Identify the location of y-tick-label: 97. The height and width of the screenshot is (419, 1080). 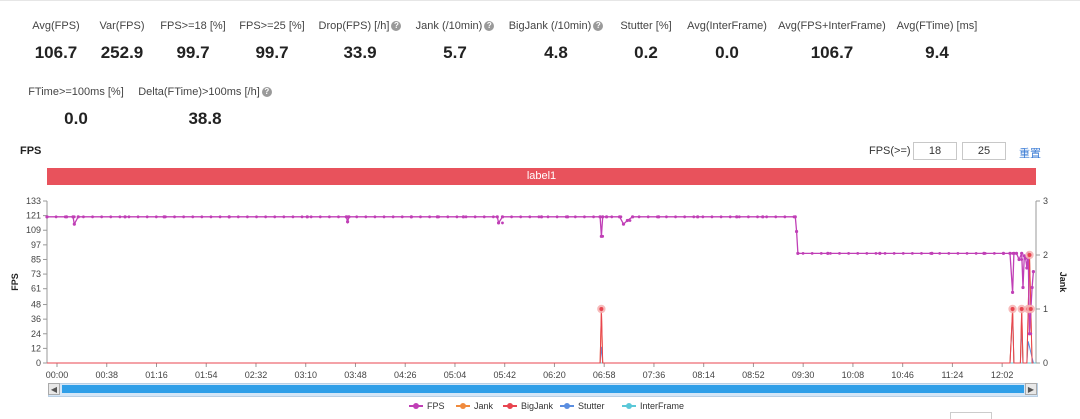
(36, 245).